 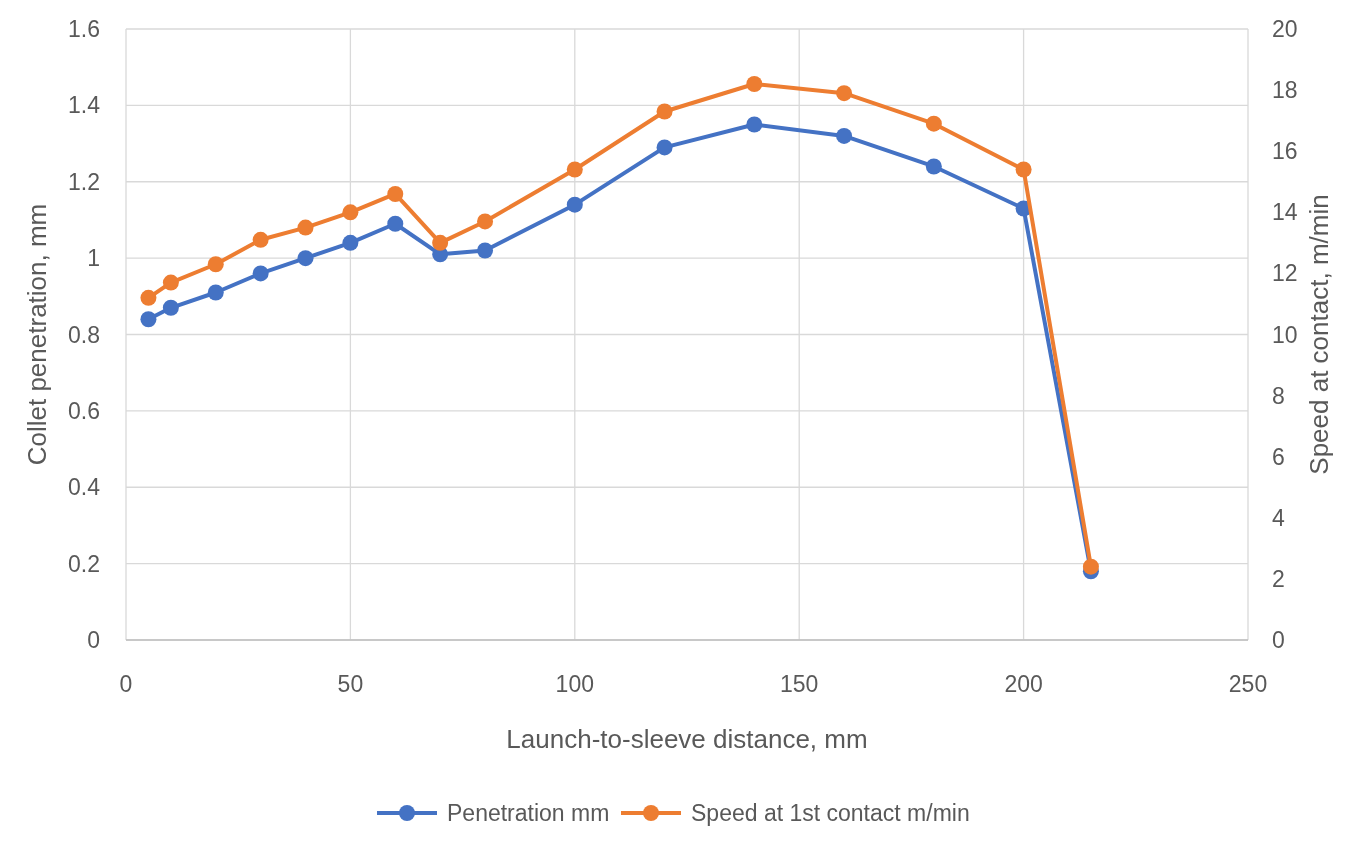 What do you see at coordinates (350, 684) in the screenshot?
I see `x-tick-label: 50` at bounding box center [350, 684].